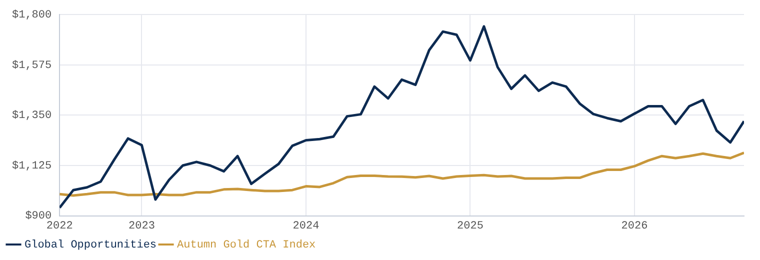 This screenshot has height=260, width=760. I want to click on y-tick-label: $1,575, so click(32, 66).